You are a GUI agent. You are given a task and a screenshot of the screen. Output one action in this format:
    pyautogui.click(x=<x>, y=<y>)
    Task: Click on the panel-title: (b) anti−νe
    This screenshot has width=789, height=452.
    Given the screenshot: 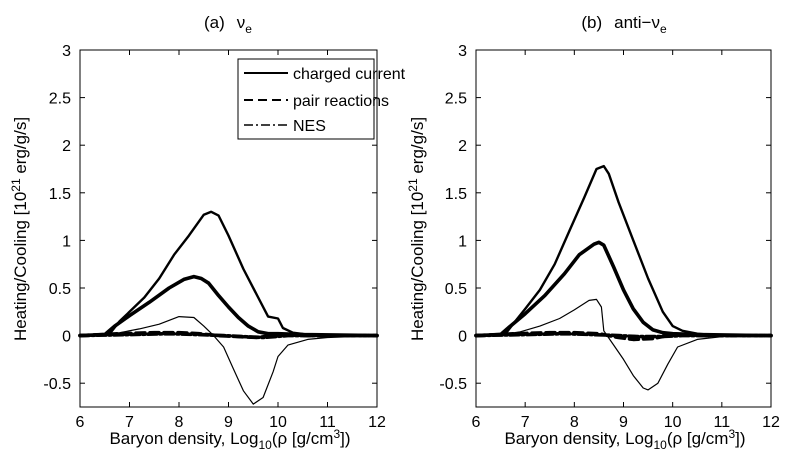 What is the action you would take?
    pyautogui.click(x=624, y=24)
    